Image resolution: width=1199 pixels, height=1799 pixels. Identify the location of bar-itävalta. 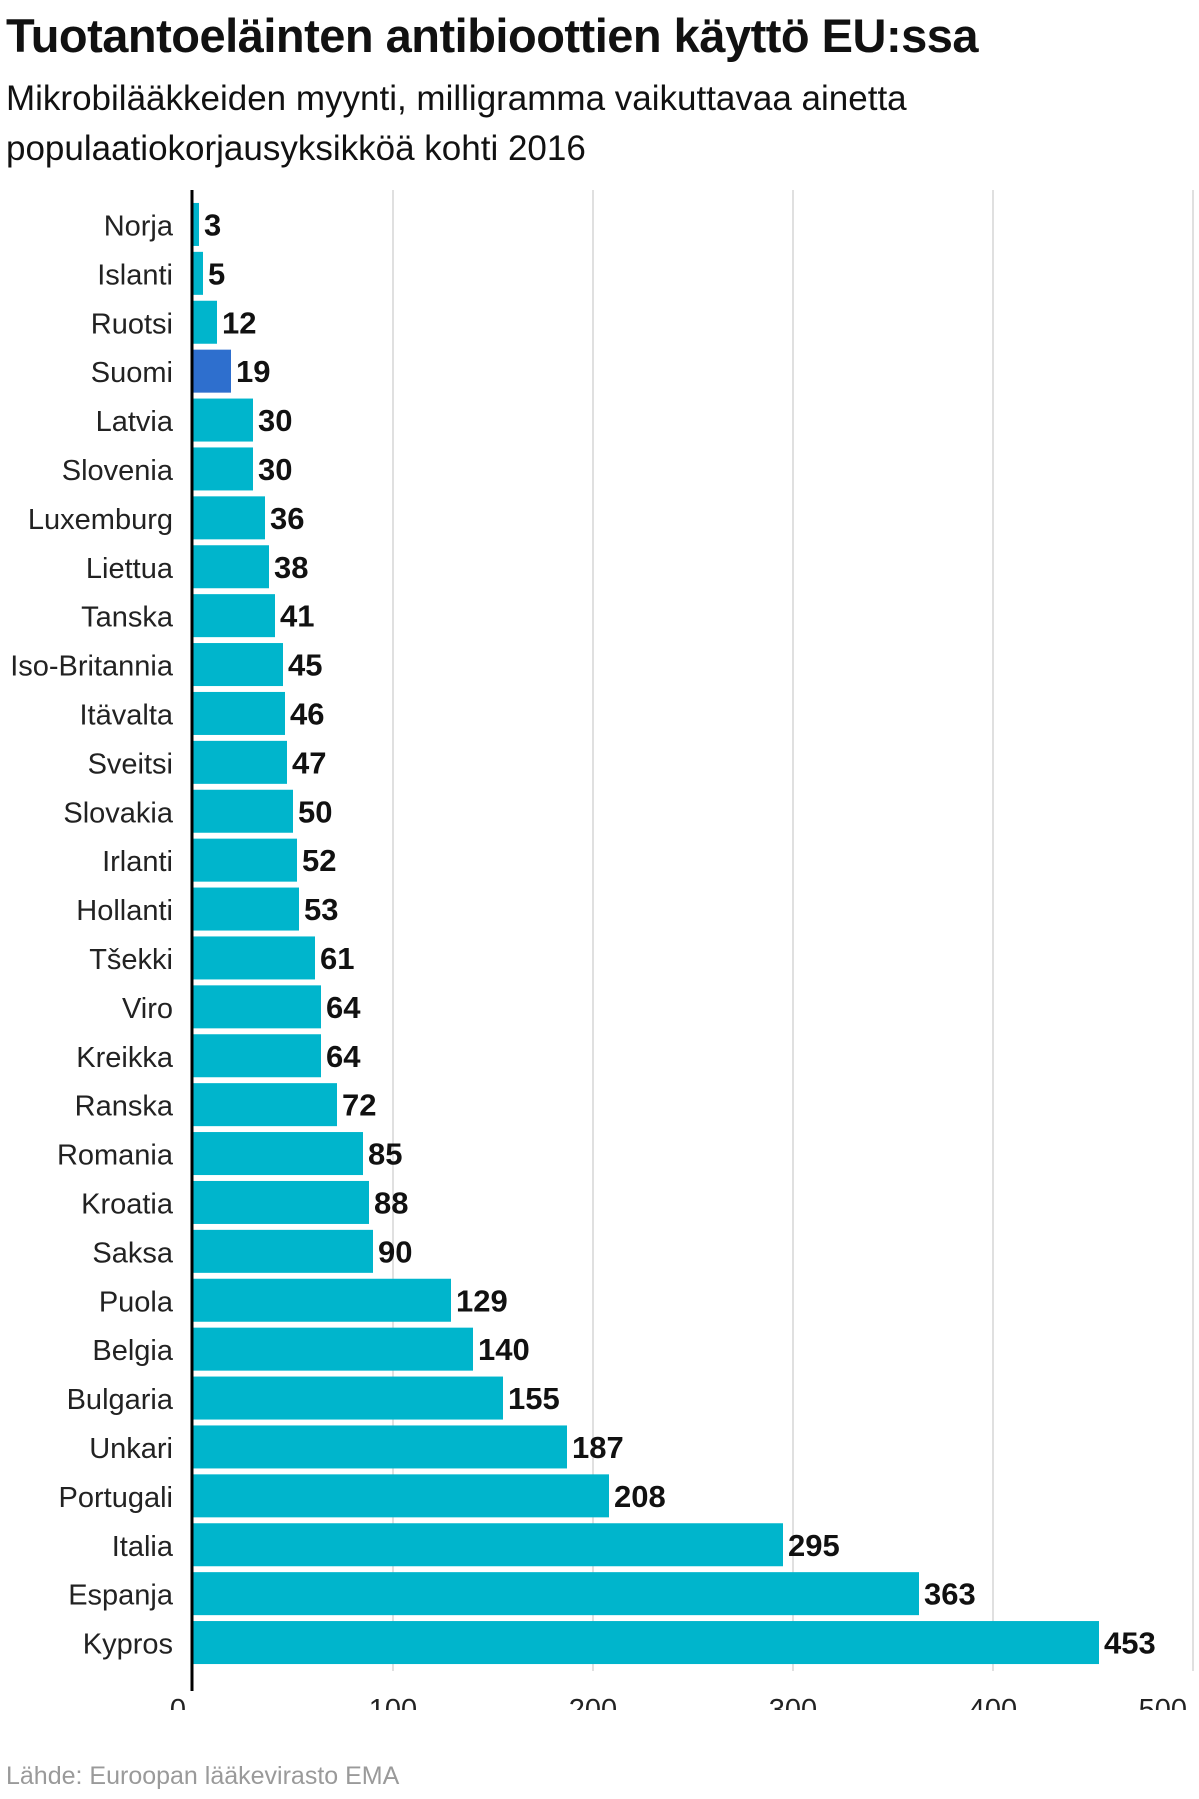
(239, 713).